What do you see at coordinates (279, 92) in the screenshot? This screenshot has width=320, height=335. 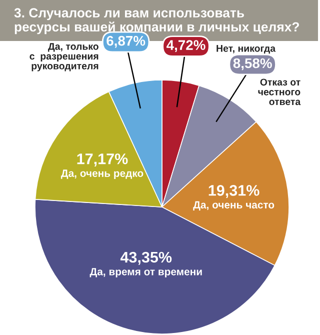 I see `slice-label: Отказ от честного ответа` at bounding box center [279, 92].